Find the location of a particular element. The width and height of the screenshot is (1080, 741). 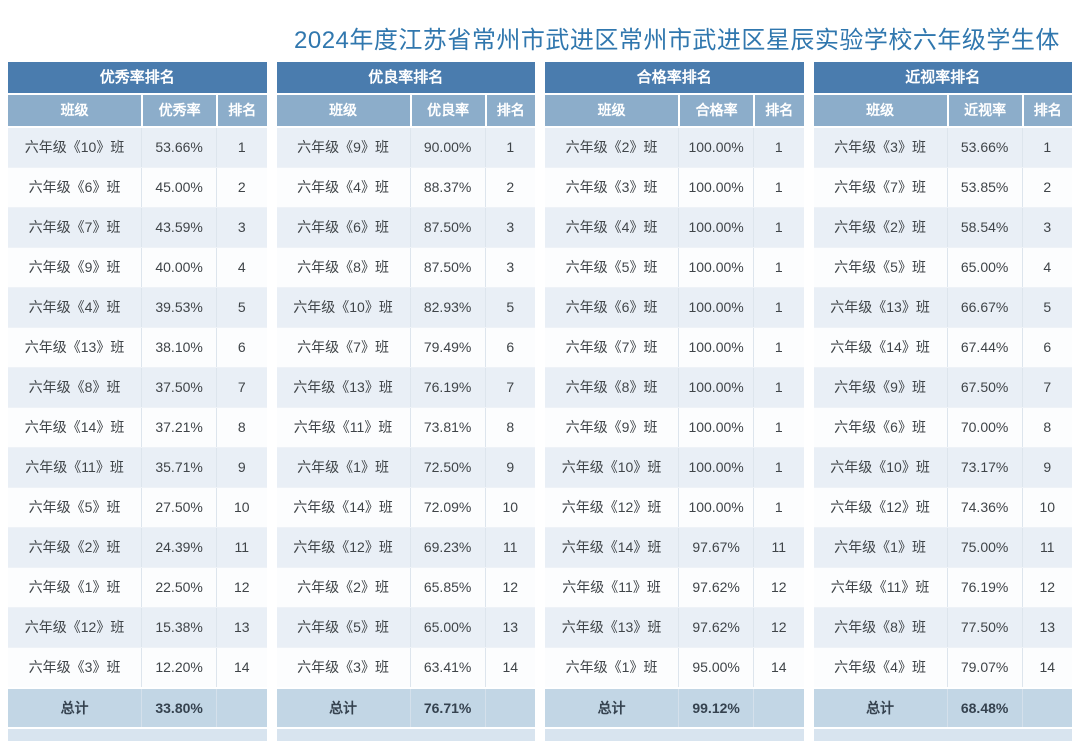

table-row: 六年级《8》班 37.50% 7 is located at coordinates (137, 387).